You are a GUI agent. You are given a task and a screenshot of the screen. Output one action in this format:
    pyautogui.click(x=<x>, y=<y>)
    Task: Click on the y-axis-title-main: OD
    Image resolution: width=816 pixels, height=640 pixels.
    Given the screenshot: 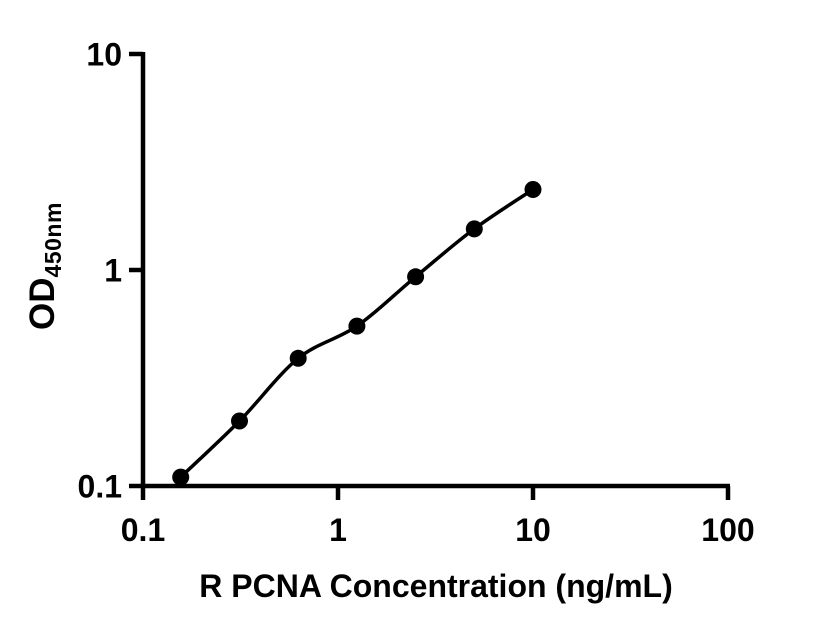 What is the action you would take?
    pyautogui.click(x=42, y=303)
    